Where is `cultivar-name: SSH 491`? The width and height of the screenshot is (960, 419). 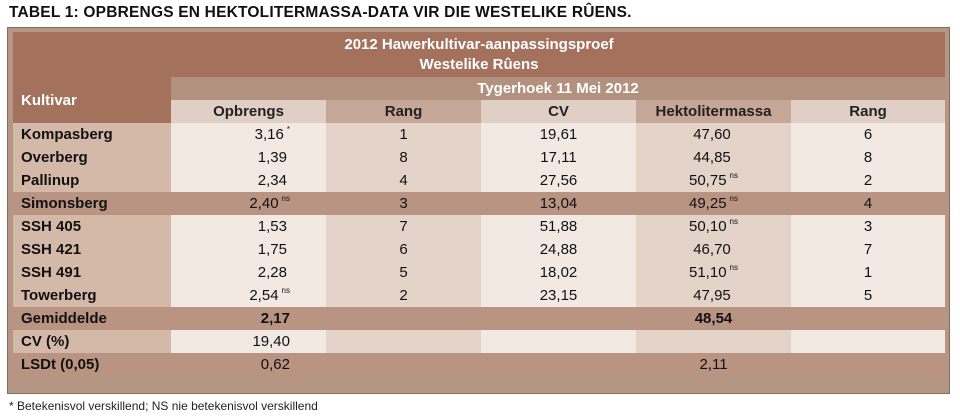 cultivar-name: SSH 491 is located at coordinates (92, 272).